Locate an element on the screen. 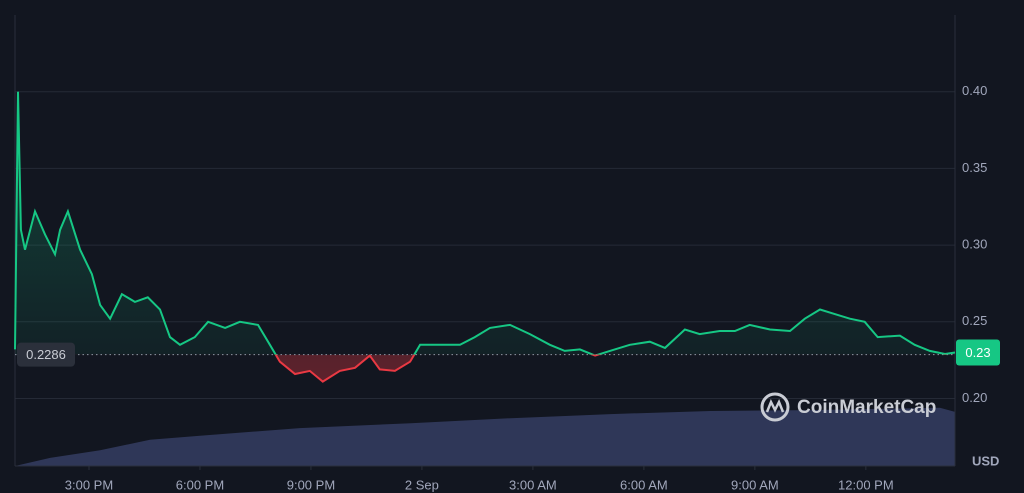 Image resolution: width=1024 pixels, height=493 pixels. logo-icon-mark is located at coordinates (775, 405).